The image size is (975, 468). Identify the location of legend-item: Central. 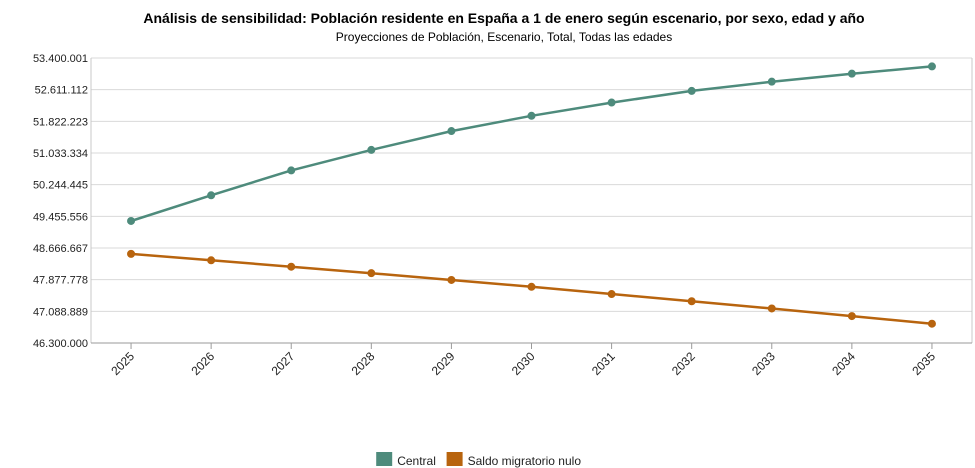
(406, 460).